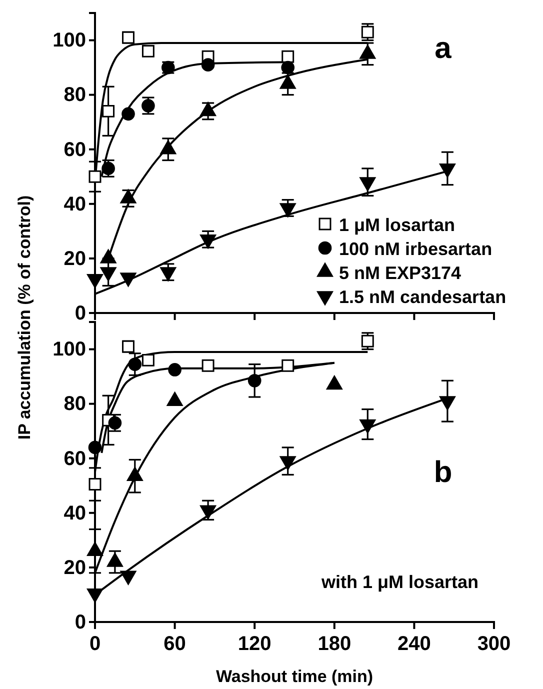 This screenshot has height=689, width=543. Describe the element at coordinates (399, 582) in the screenshot. I see `annotation: with 1 μM losartan` at that location.